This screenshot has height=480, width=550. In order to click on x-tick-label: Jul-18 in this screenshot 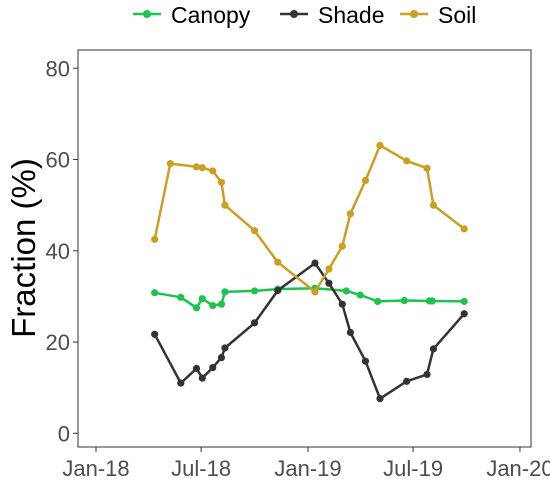, I will do `click(201, 468)`.